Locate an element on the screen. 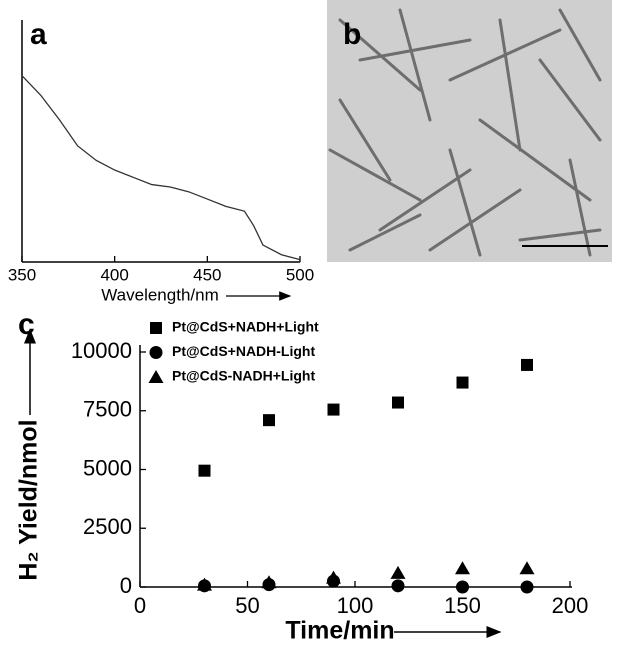 The width and height of the screenshot is (617, 654). y-tick-label: 7500 is located at coordinates (107, 409).